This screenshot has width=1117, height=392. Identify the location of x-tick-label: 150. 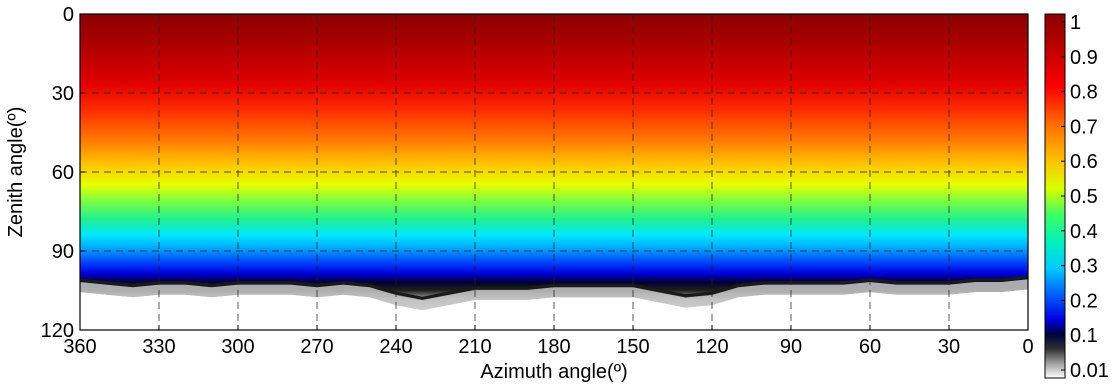
(632, 347).